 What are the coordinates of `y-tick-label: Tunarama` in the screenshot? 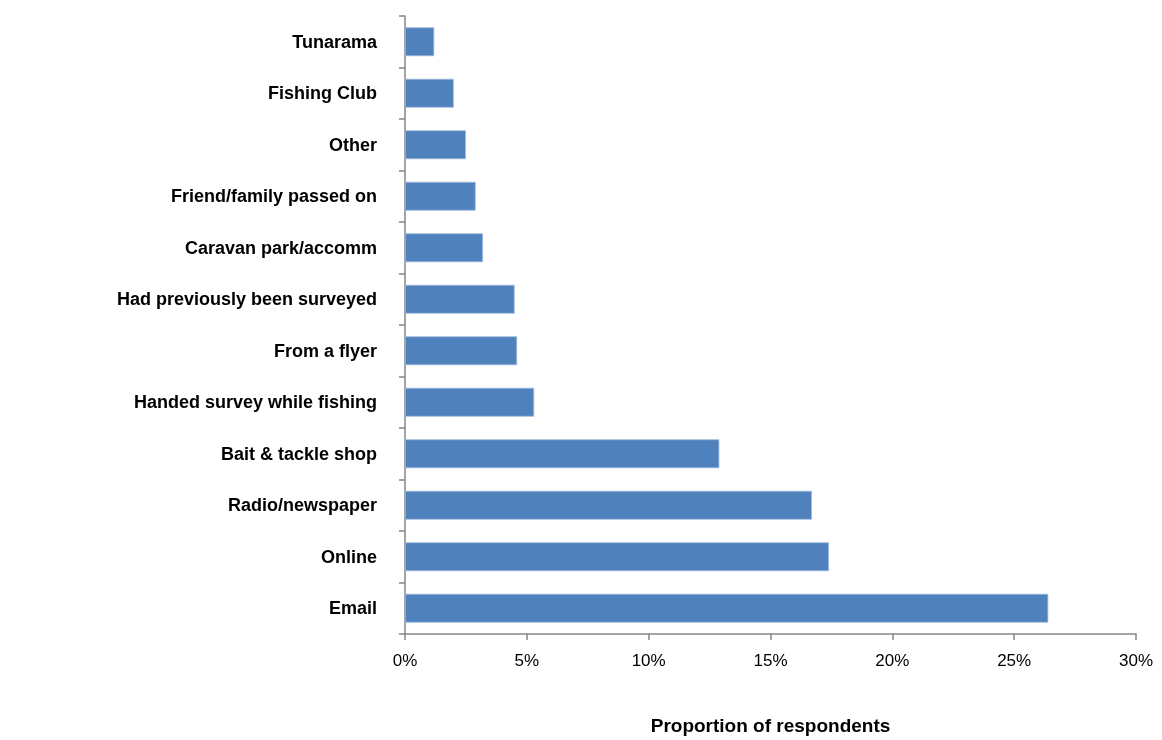 It's located at (335, 41).